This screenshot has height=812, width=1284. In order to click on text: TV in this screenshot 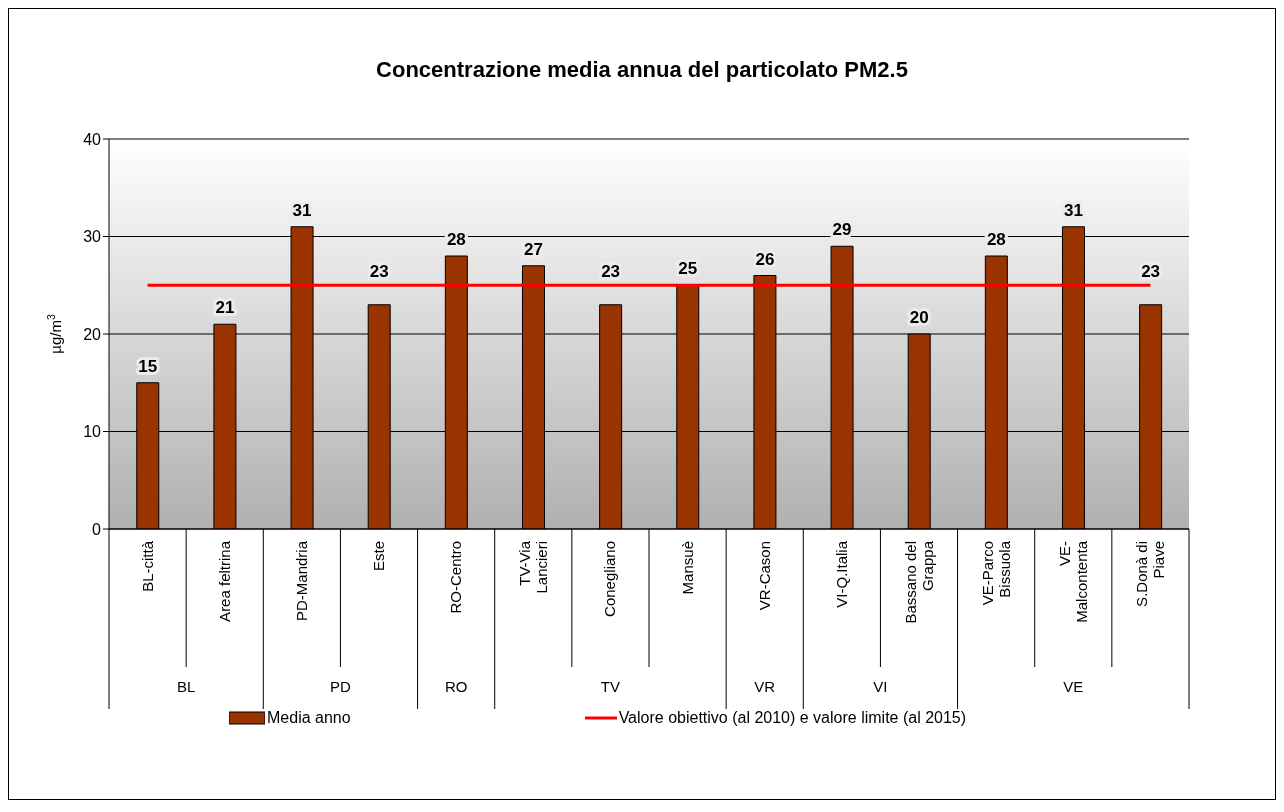, I will do `click(610, 686)`.